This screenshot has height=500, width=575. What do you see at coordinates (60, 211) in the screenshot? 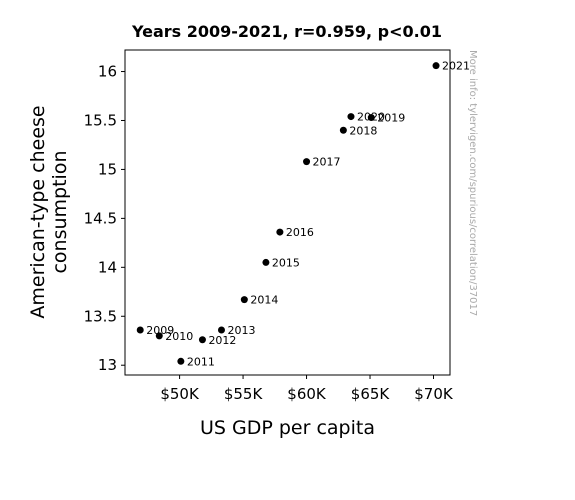
I see `y-axis-label-line-2: consumption` at bounding box center [60, 211].